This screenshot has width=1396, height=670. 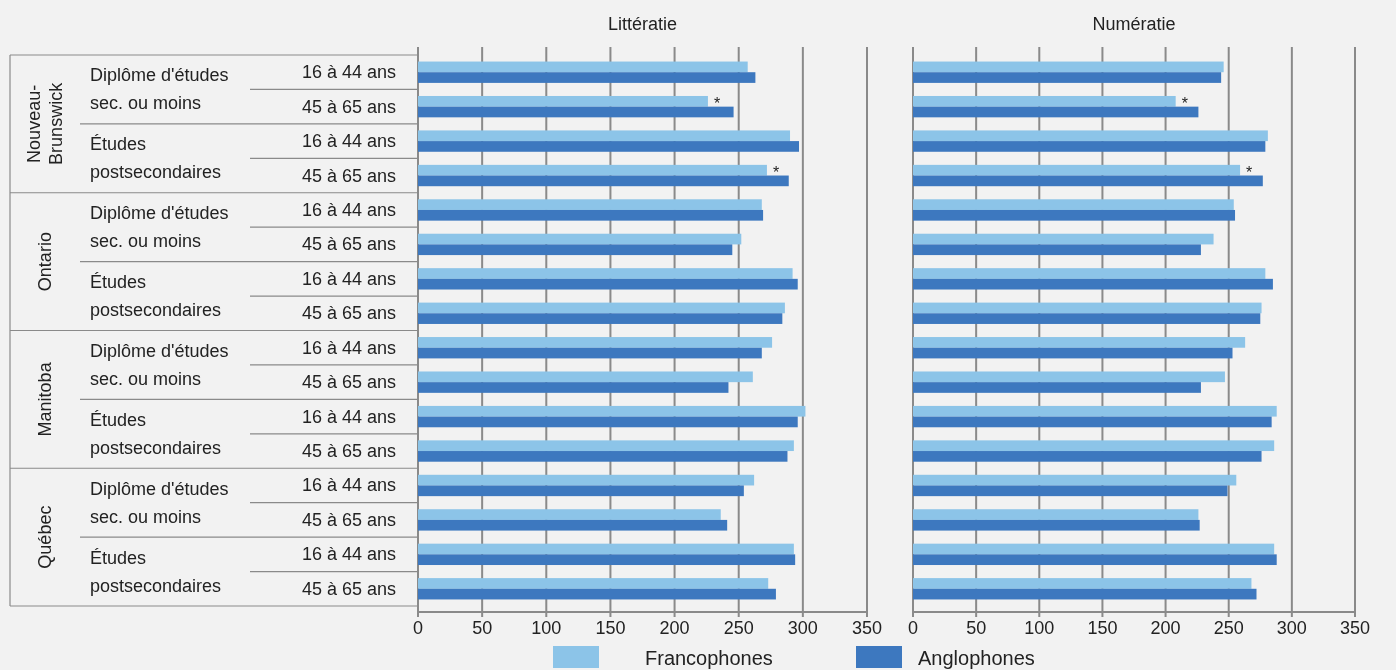 What do you see at coordinates (45, 399) in the screenshot?
I see `text: Manitoba` at bounding box center [45, 399].